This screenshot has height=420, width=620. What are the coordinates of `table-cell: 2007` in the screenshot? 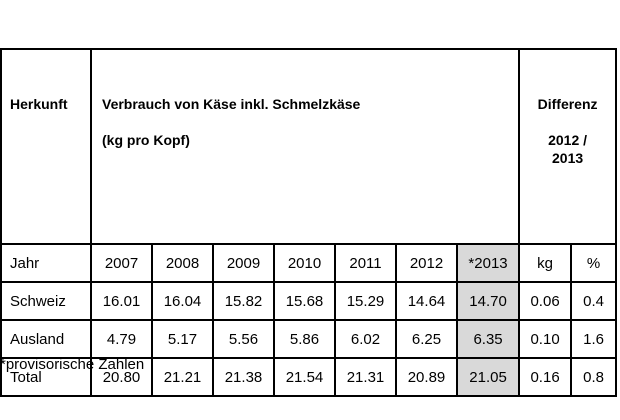 It's located at (121, 263).